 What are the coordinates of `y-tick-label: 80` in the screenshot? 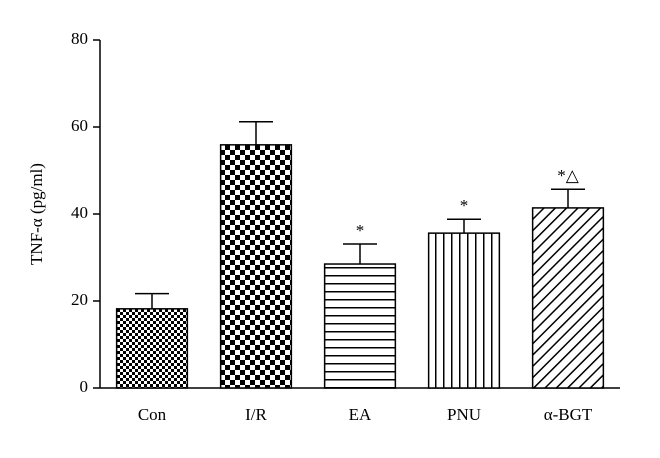 It's located at (79, 38).